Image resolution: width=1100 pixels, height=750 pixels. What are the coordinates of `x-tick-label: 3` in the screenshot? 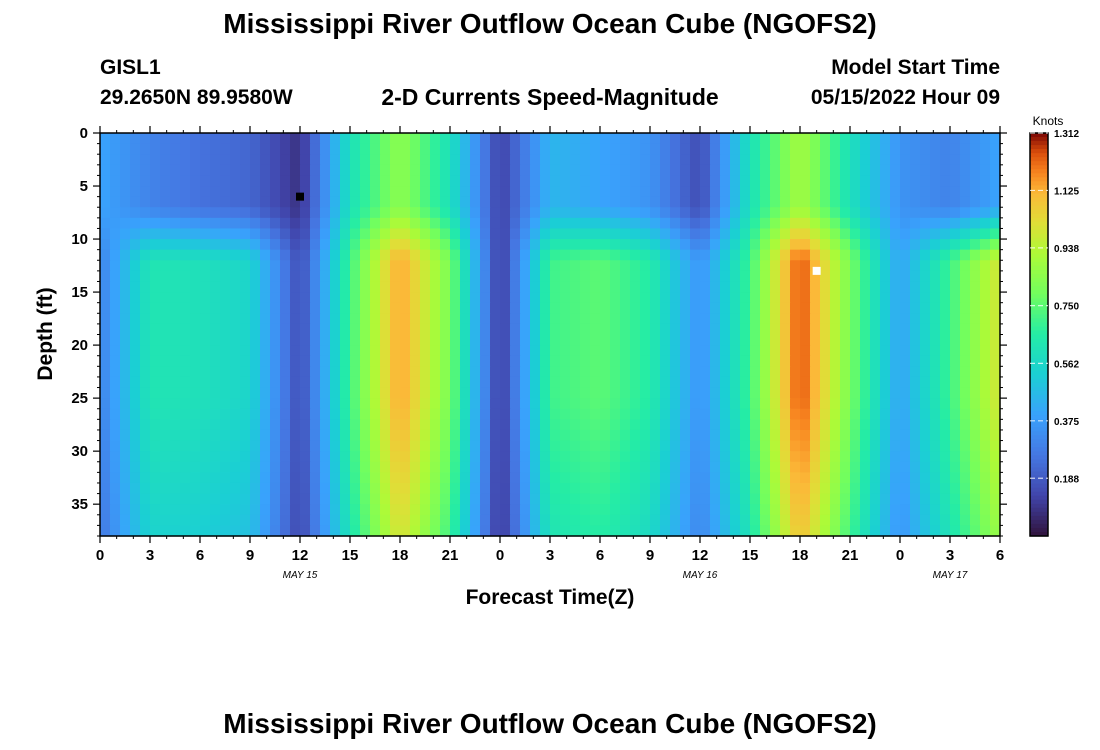 It's located at (550, 555).